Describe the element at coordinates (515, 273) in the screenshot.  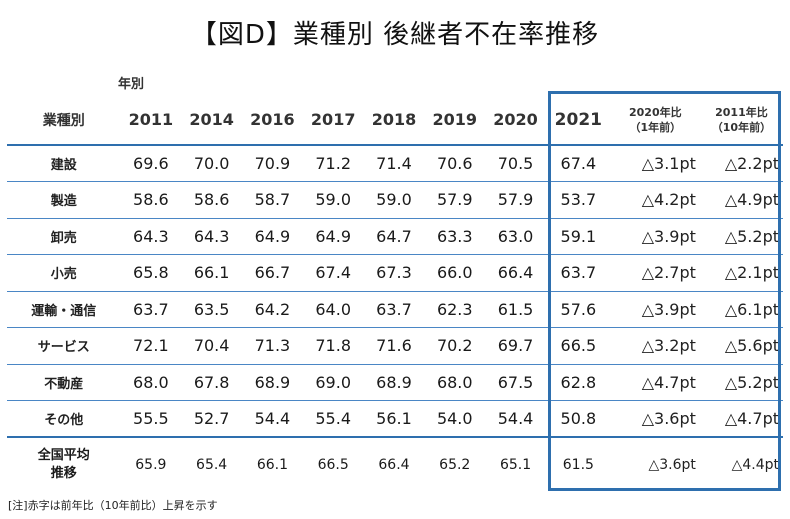
I see `year-value: 66.4` at that location.